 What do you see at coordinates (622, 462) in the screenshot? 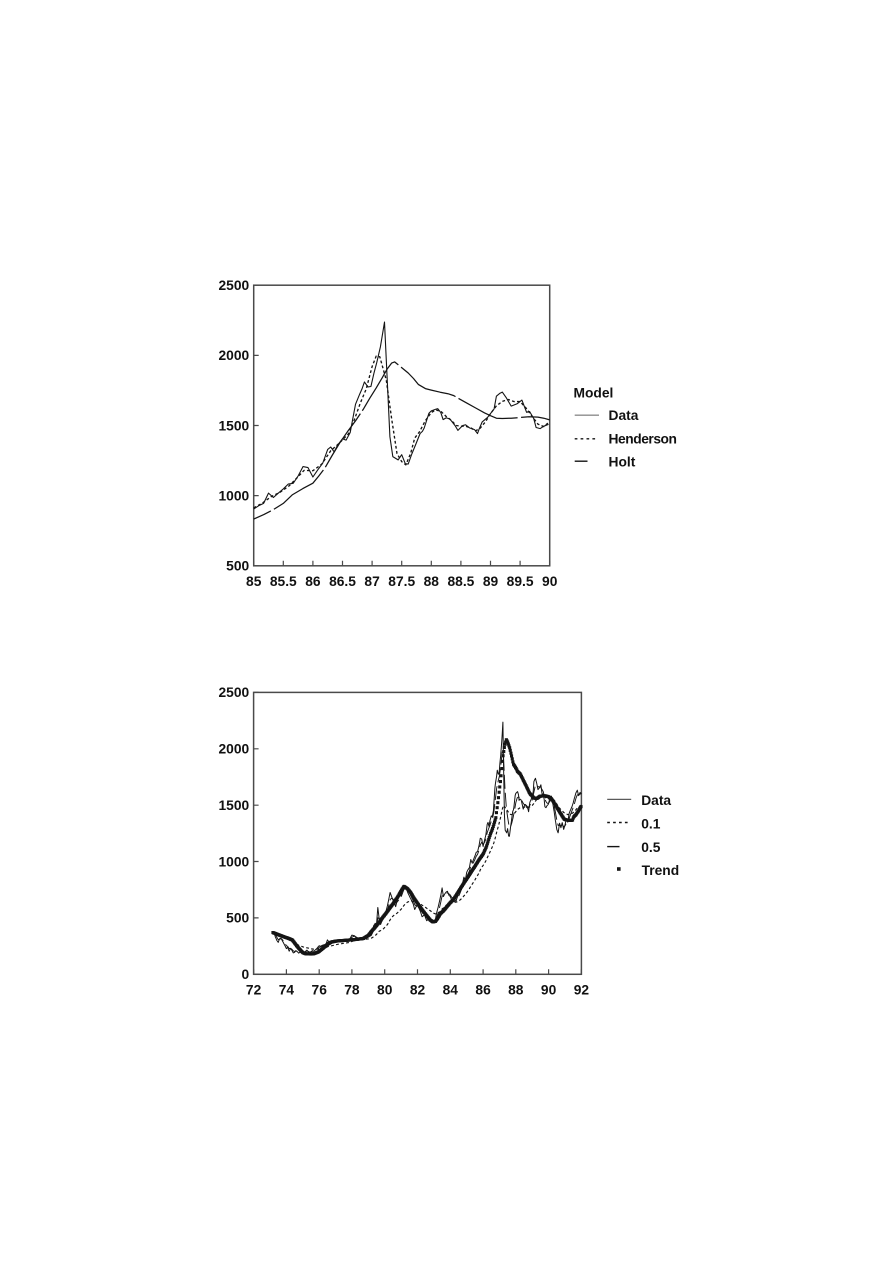
I see `svg-text: Holt` at bounding box center [622, 462].